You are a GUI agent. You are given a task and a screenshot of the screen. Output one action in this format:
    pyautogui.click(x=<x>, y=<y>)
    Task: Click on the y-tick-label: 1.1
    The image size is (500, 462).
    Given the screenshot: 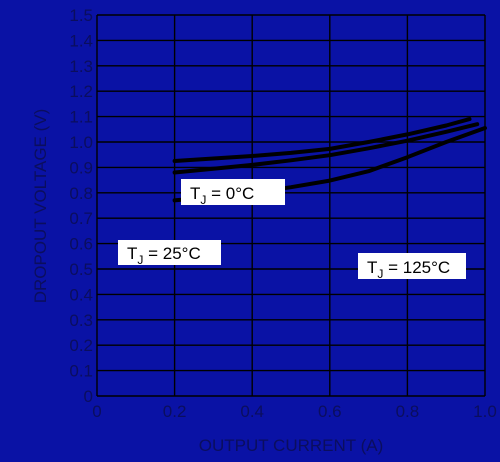 What is the action you would take?
    pyautogui.click(x=81, y=117)
    